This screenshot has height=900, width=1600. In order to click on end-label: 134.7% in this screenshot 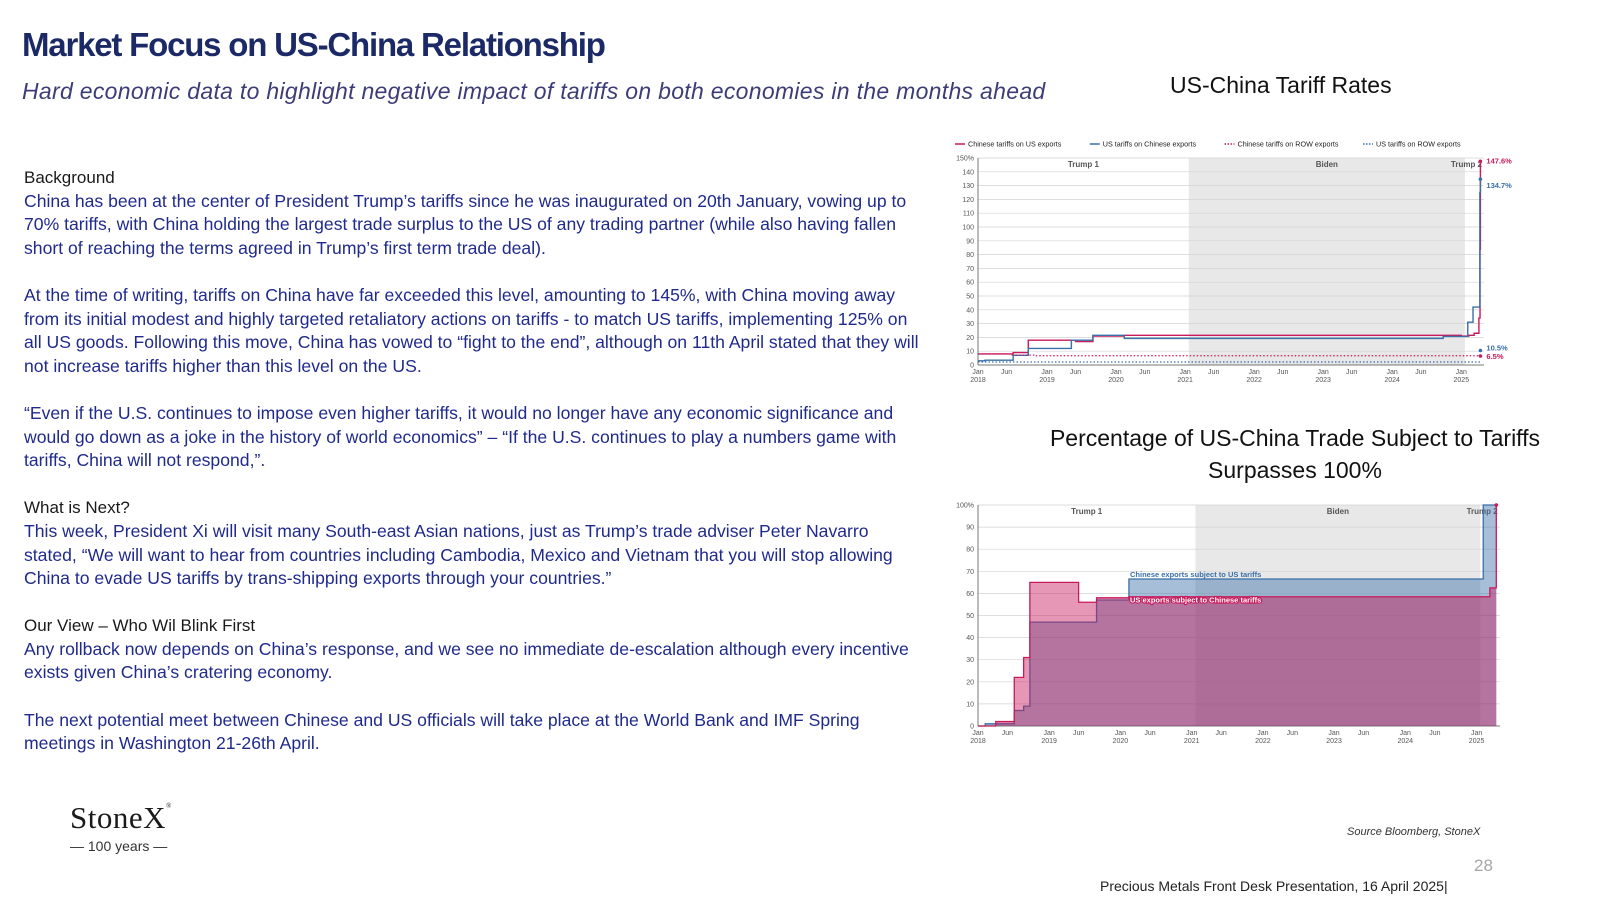, I will do `click(1499, 185)`.